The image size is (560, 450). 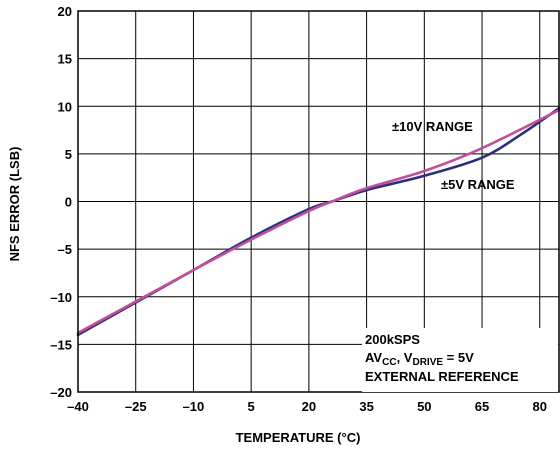 What do you see at coordinates (482, 406) in the screenshot?
I see `x-tick-label: 65` at bounding box center [482, 406].